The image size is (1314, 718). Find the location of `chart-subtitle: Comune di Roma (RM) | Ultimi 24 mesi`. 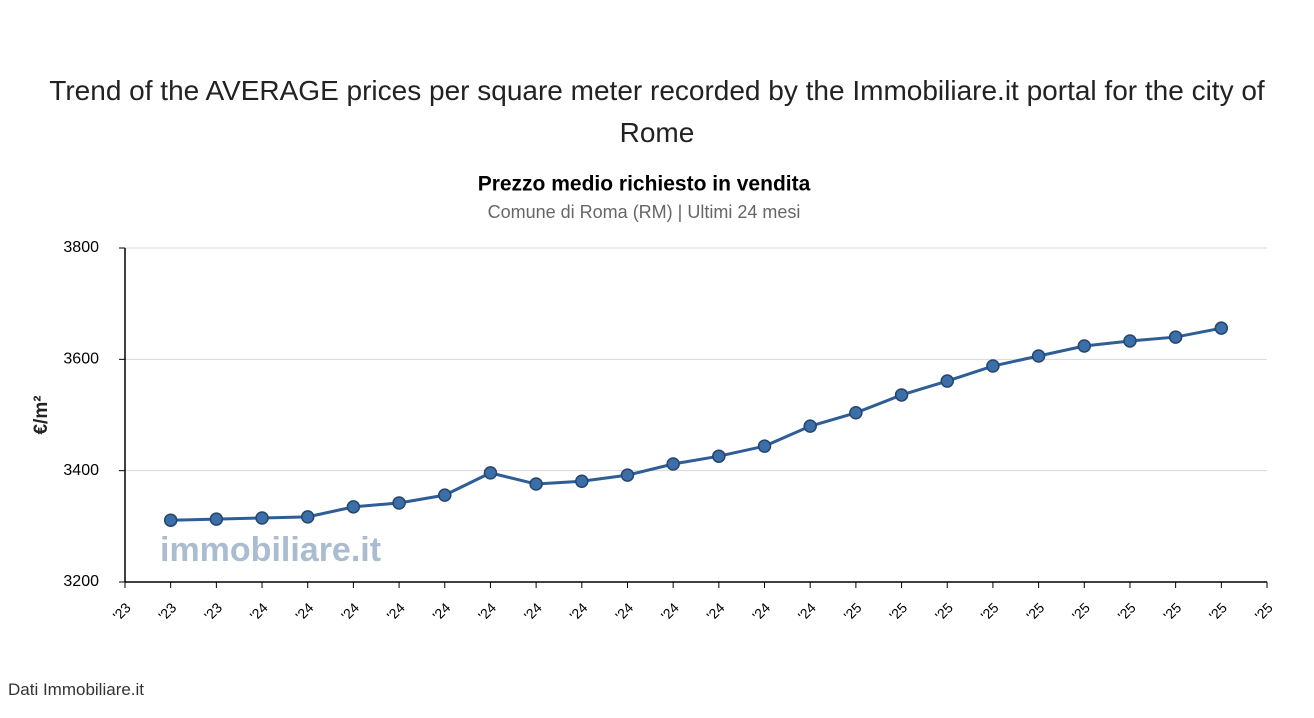

chart-subtitle: Comune di Roma (RM) | Ultimi 24 mesi is located at coordinates (644, 212).